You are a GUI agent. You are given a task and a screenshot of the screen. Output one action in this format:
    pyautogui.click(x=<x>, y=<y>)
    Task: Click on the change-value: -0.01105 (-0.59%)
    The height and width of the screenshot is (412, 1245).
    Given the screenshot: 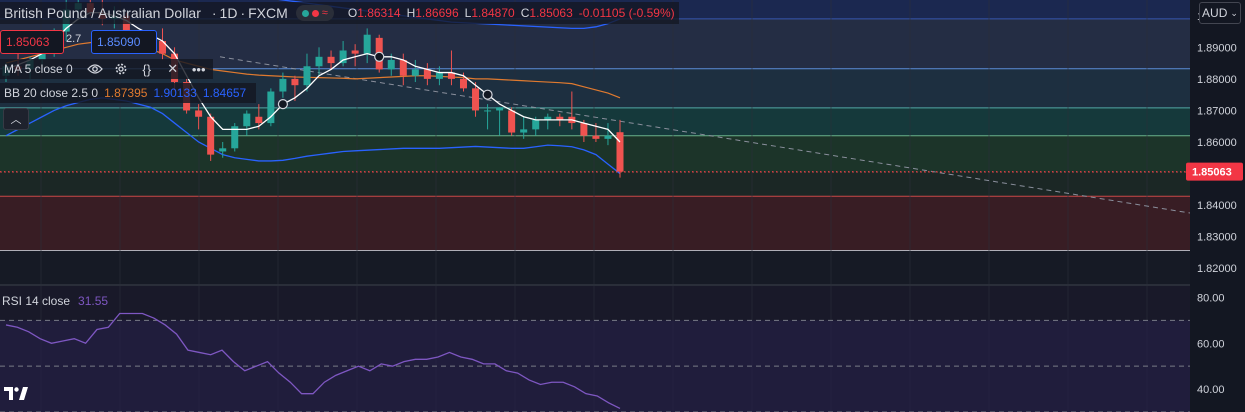 What is the action you would take?
    pyautogui.click(x=626, y=13)
    